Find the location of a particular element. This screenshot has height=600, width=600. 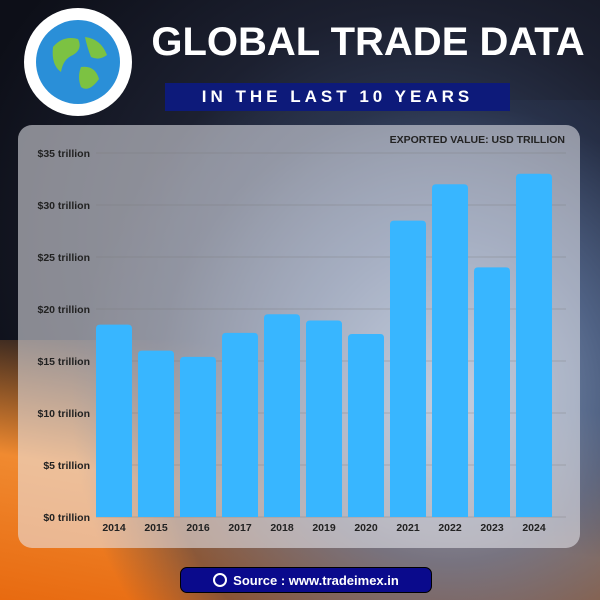

y-tick-label: $20 trillion is located at coordinates (63, 310).